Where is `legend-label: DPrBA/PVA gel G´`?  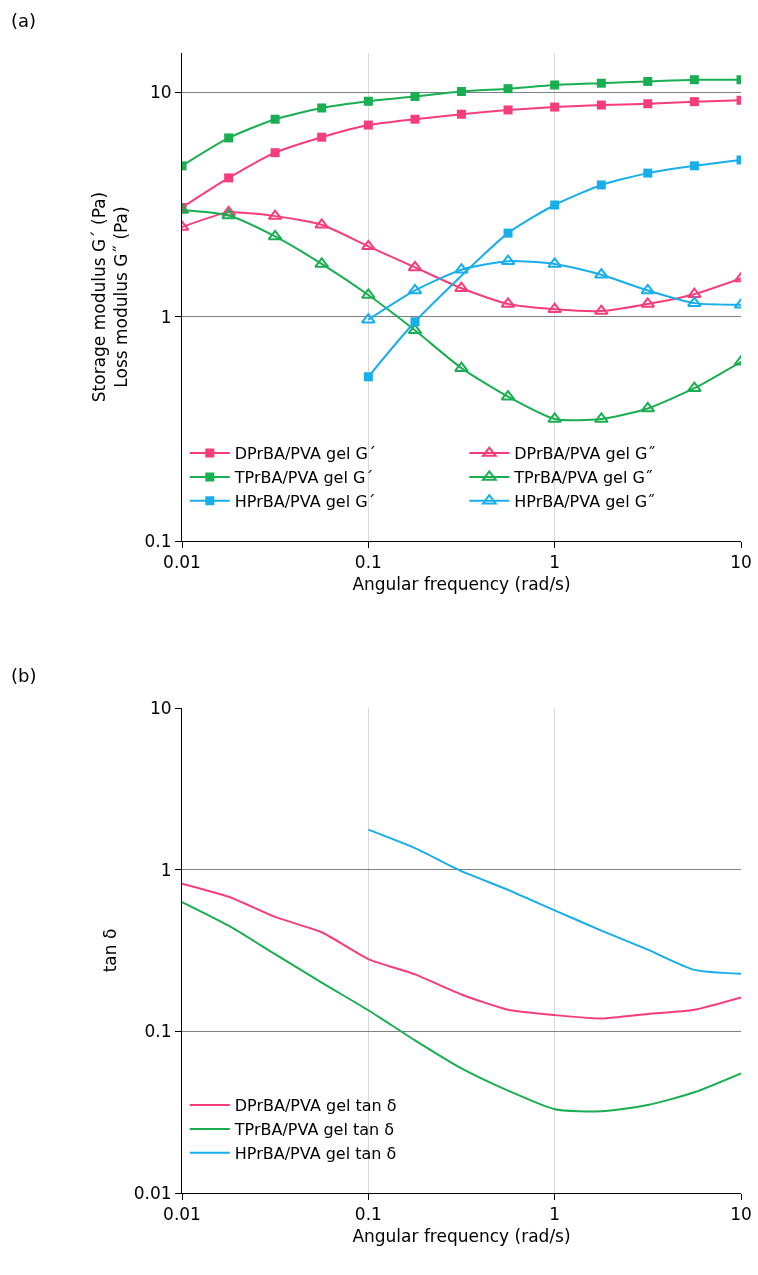
legend-label: DPrBA/PVA gel G´ is located at coordinates (305, 454).